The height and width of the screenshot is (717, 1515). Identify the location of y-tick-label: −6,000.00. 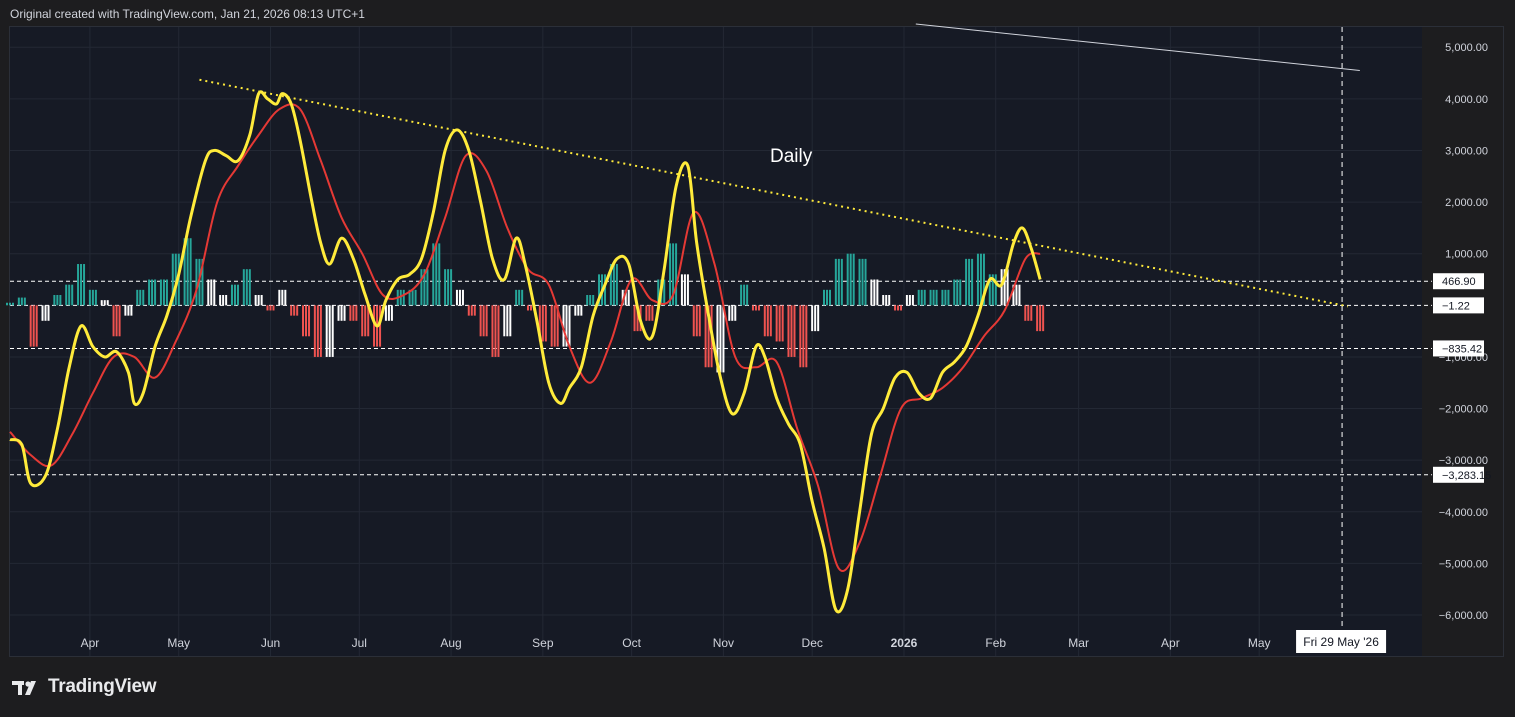
(1463, 616).